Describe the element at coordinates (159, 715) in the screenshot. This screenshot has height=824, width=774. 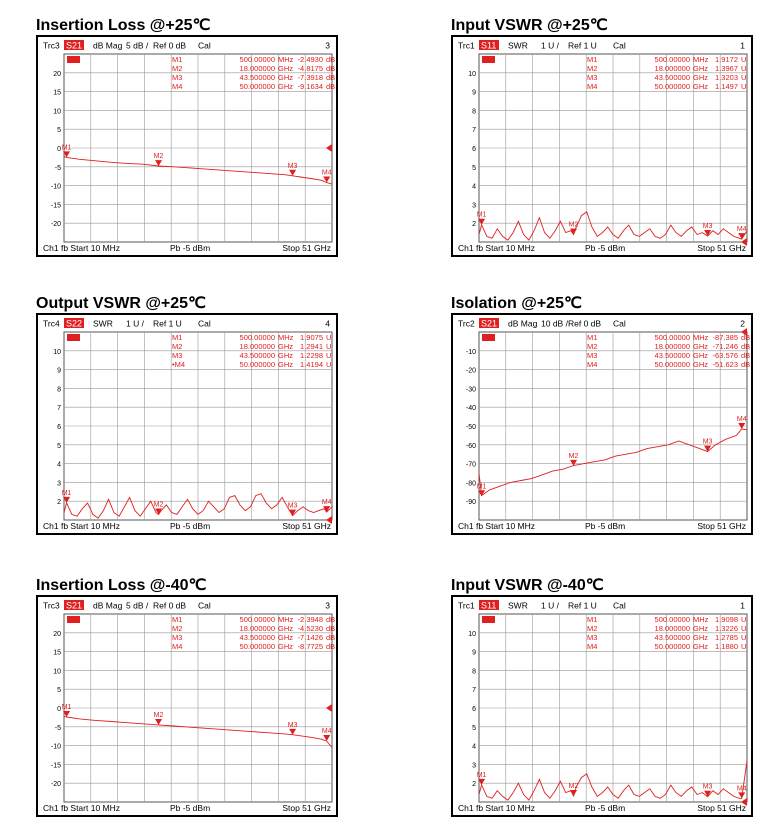
I see `marker-label: M2` at that location.